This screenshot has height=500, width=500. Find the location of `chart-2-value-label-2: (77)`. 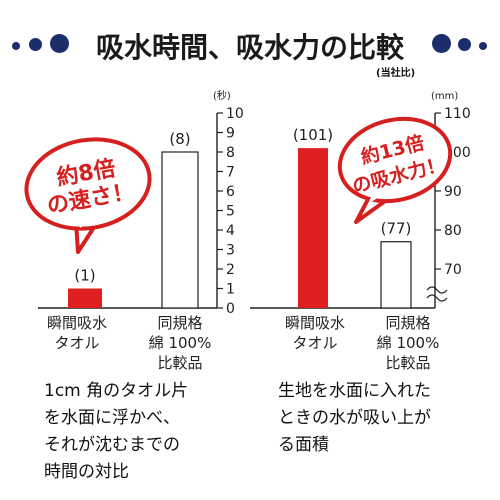

chart-2-value-label-2: (77) is located at coordinates (396, 229).